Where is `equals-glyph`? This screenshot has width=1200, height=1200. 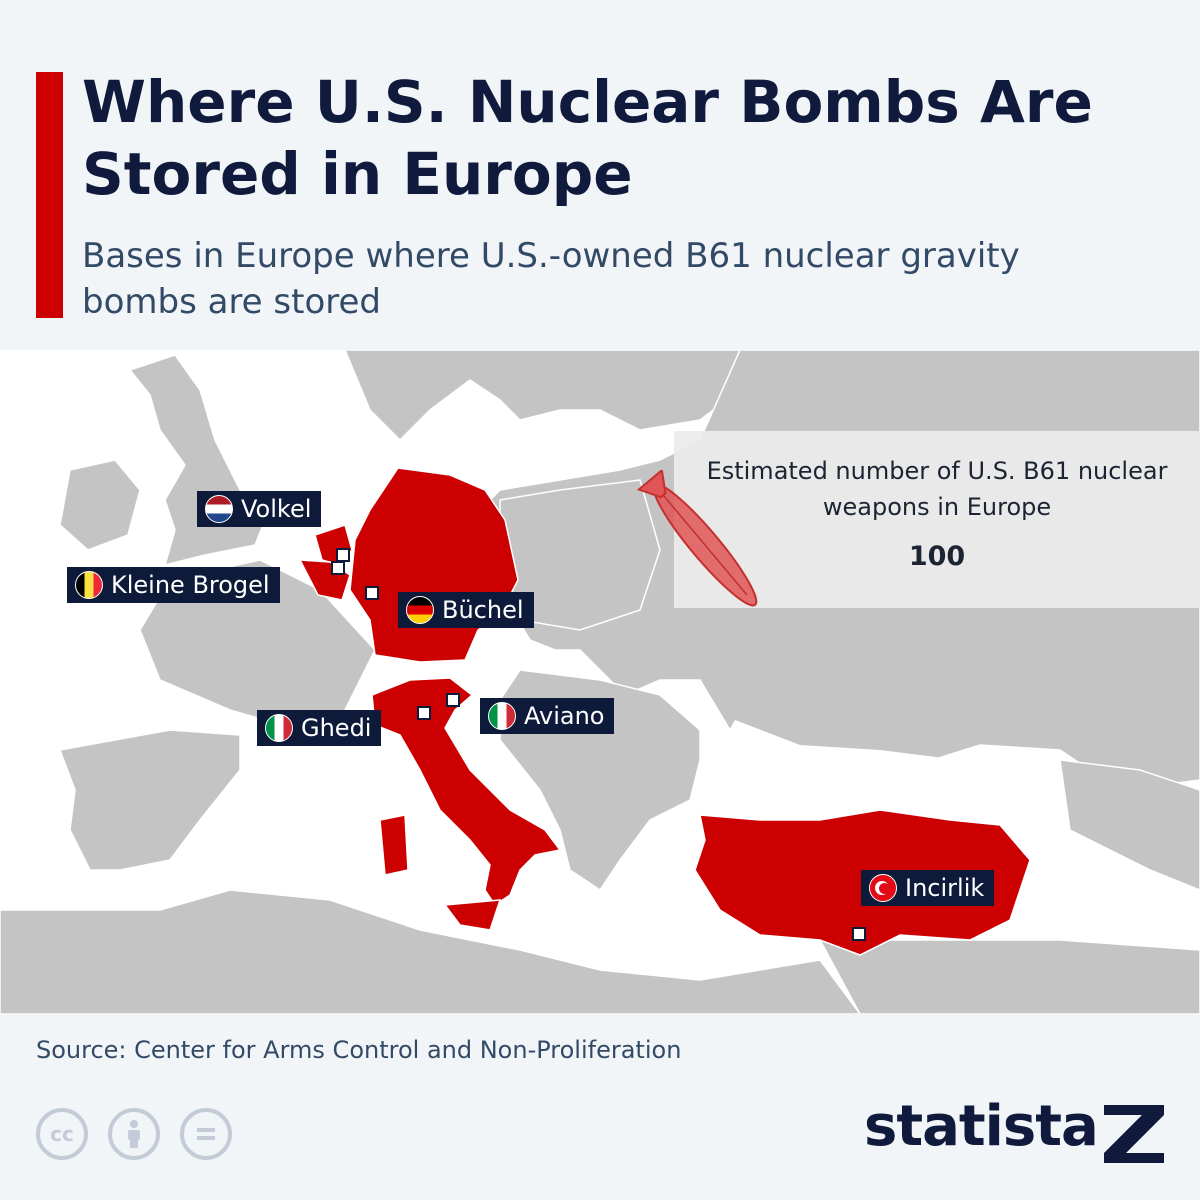 equals-glyph is located at coordinates (206, 1134).